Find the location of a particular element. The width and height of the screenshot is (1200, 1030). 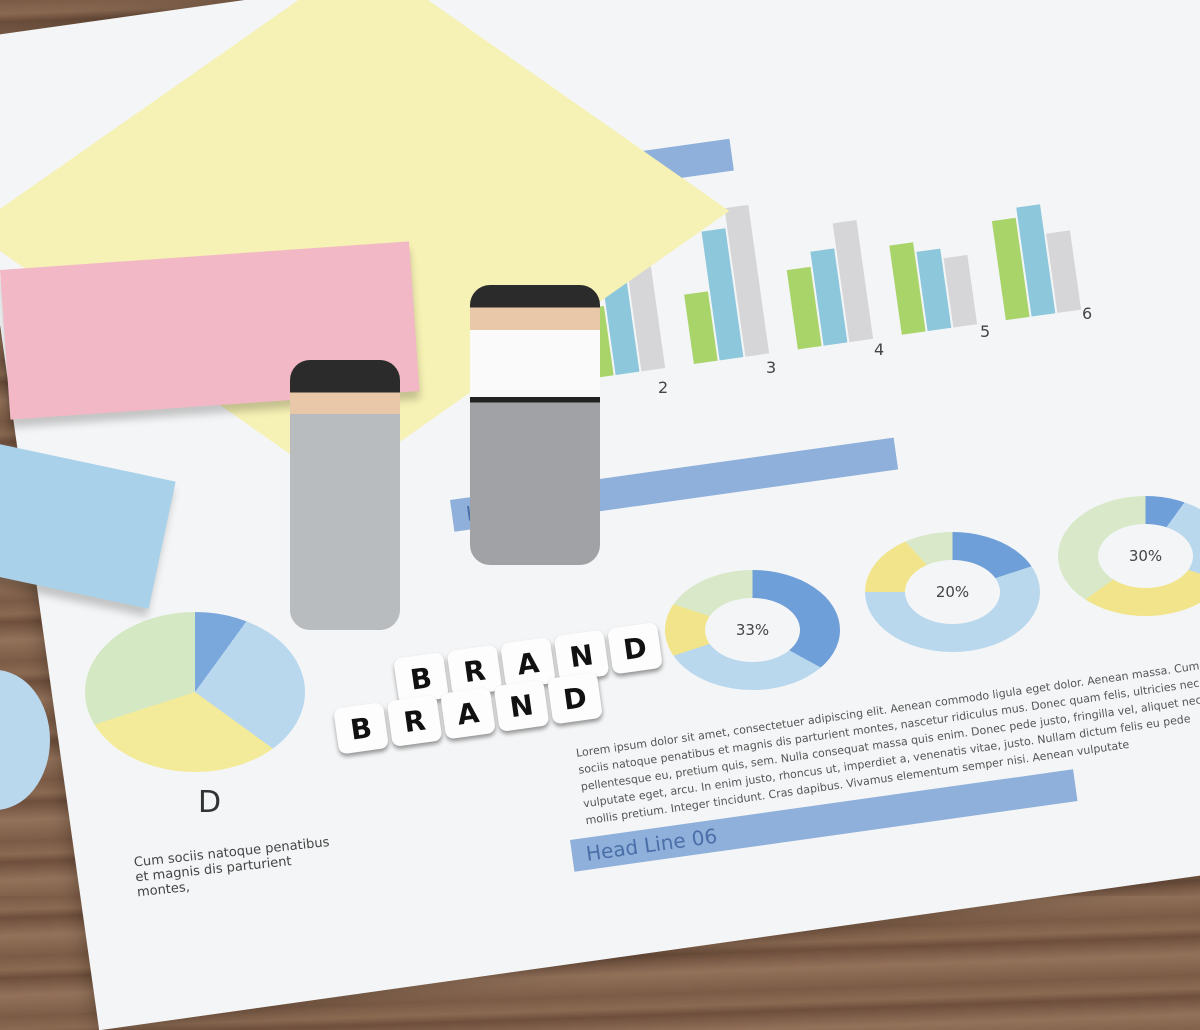

letter-cube: B is located at coordinates (361, 728).